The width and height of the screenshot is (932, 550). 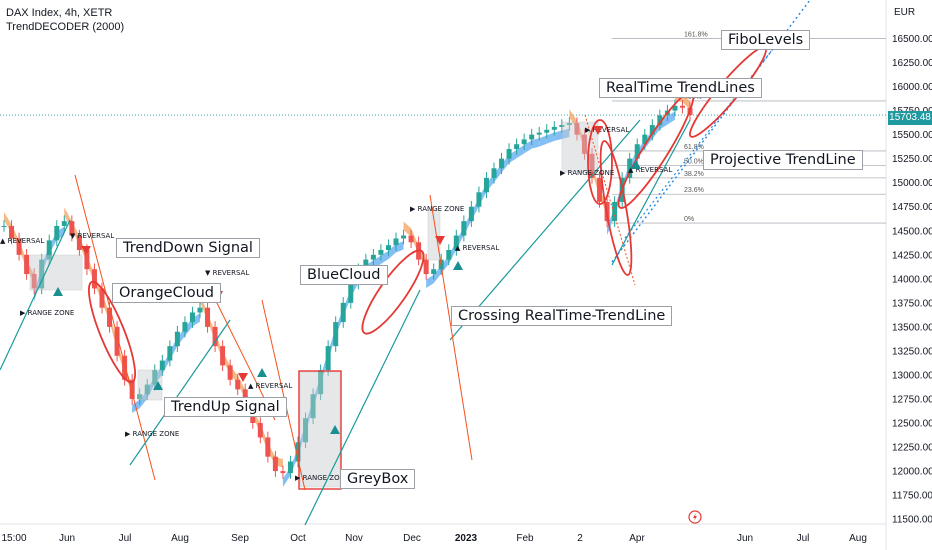 I want to click on fibo-level-label: 161.8%, so click(x=696, y=34).